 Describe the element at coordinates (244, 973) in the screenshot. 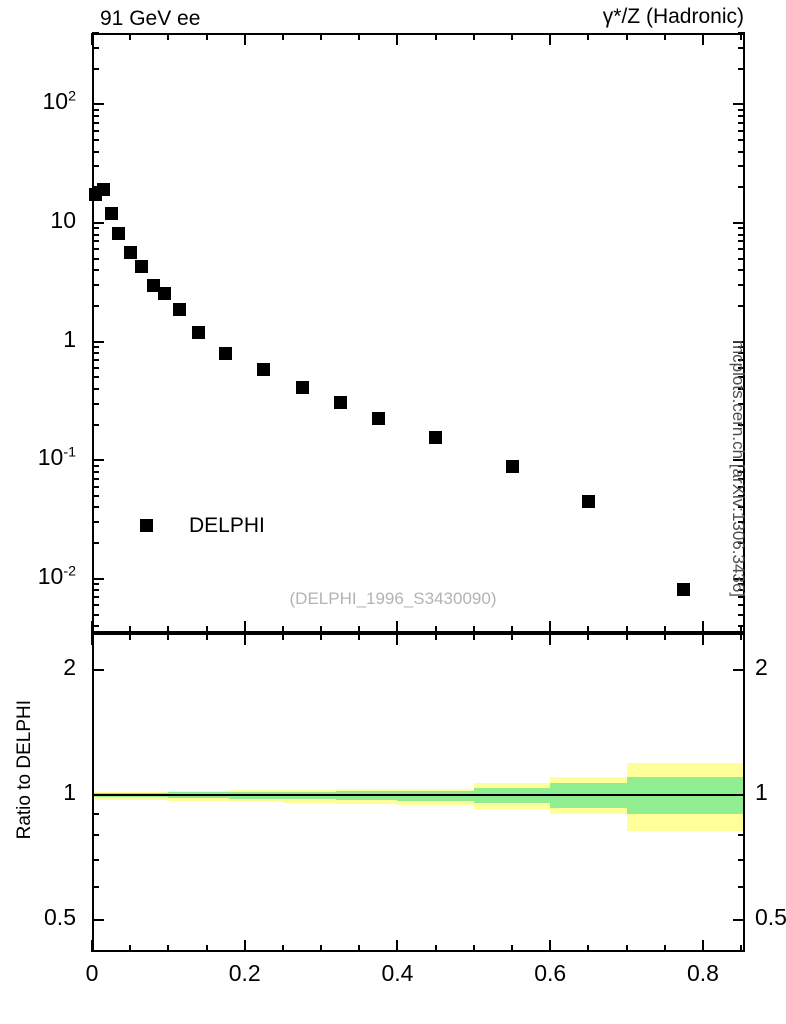

I see `x-axis-tick-label: 0.2` at that location.